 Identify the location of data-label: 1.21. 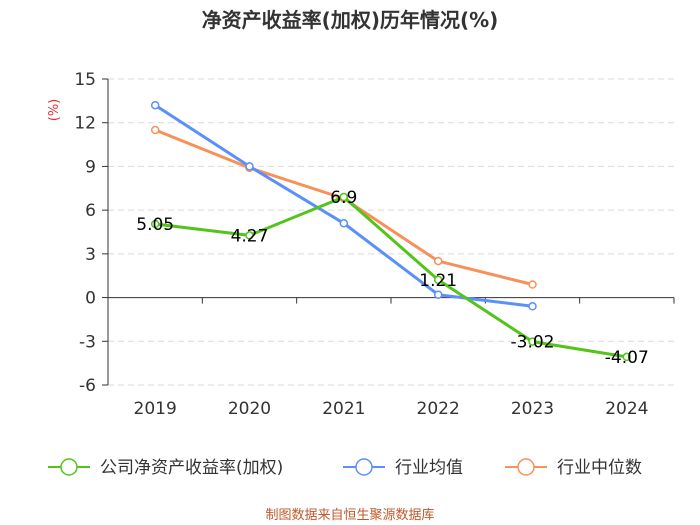
(438, 281).